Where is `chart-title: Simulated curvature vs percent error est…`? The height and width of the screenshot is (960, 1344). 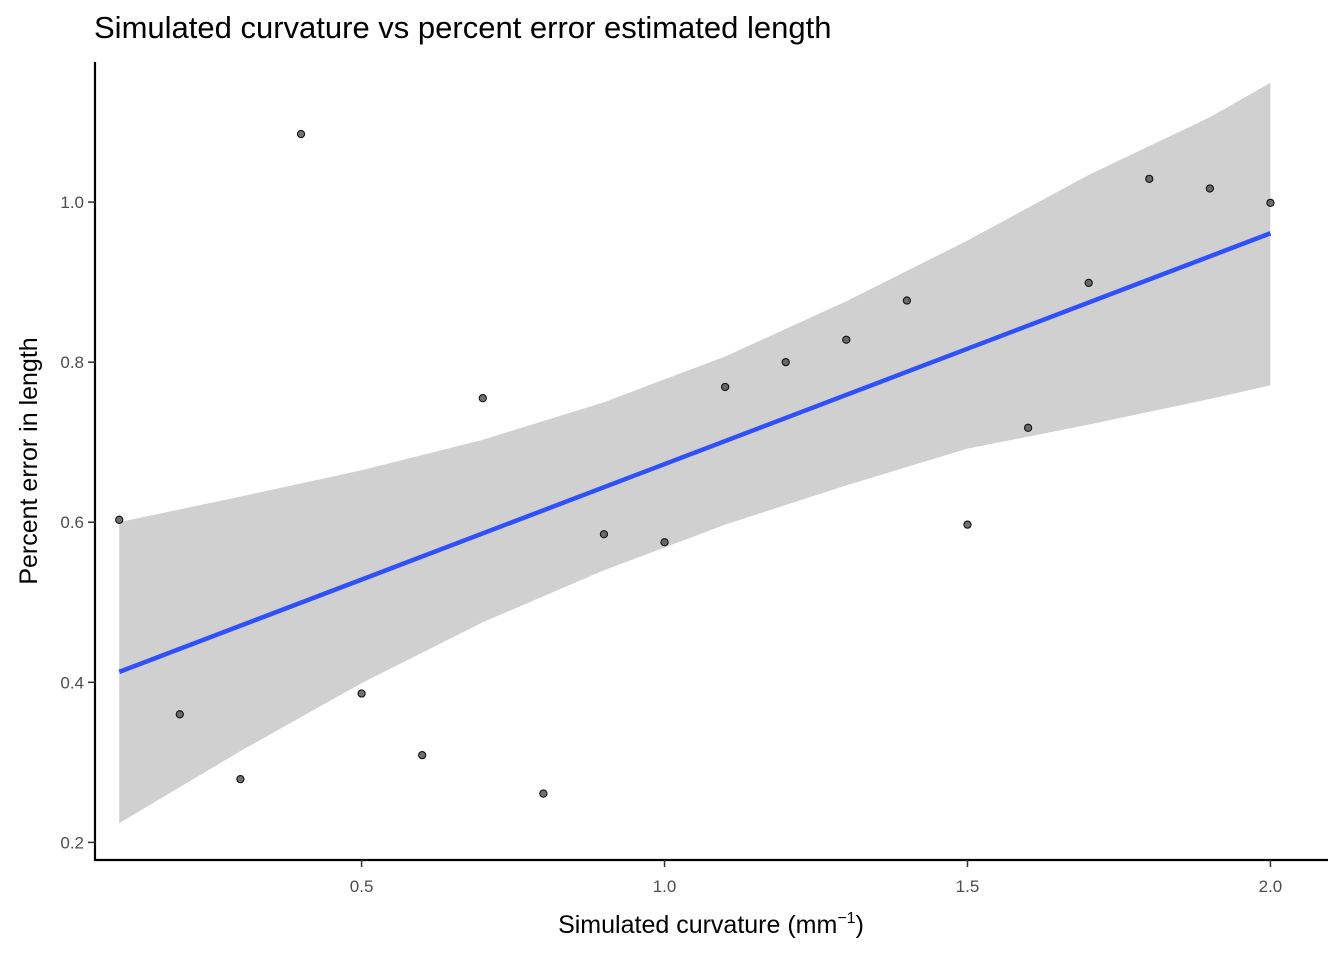 chart-title: Simulated curvature vs percent error est… is located at coordinates (463, 27).